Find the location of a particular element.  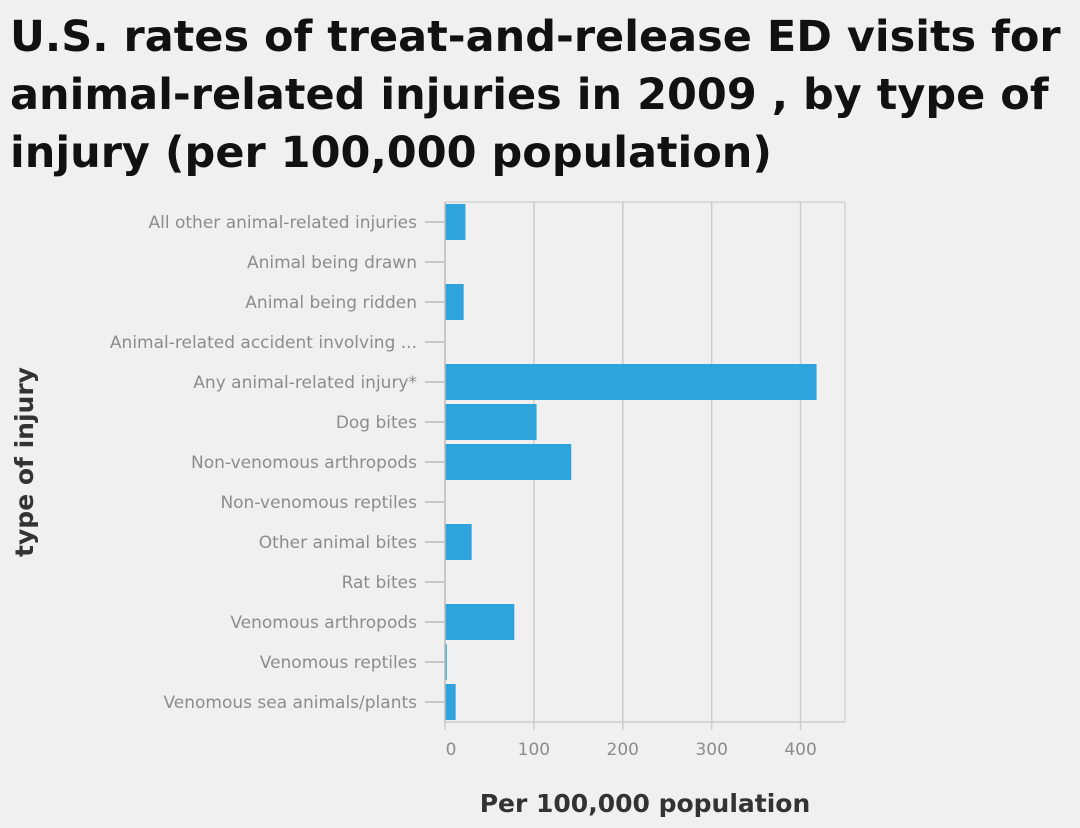

bar-venomous-sea-animals-plants is located at coordinates (450, 702).